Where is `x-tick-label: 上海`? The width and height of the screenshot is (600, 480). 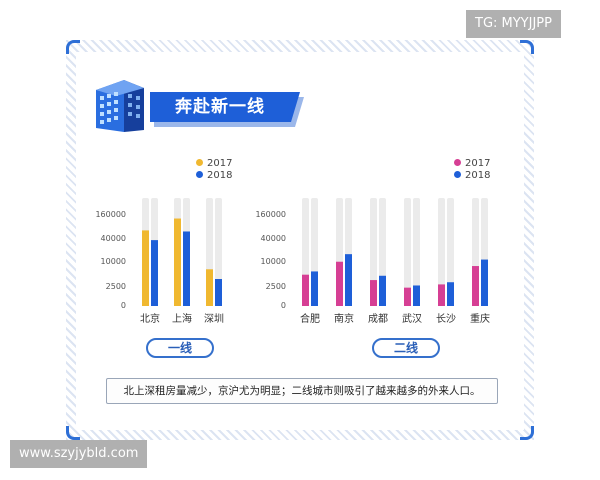 x-tick-label: 上海 is located at coordinates (182, 318).